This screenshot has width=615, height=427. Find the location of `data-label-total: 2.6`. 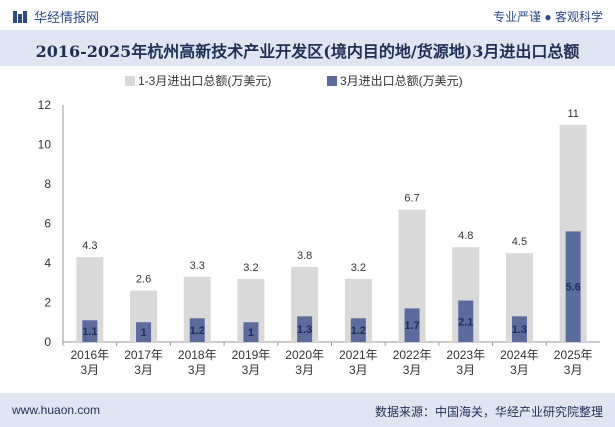

data-label-total: 2.6 is located at coordinates (143, 280).